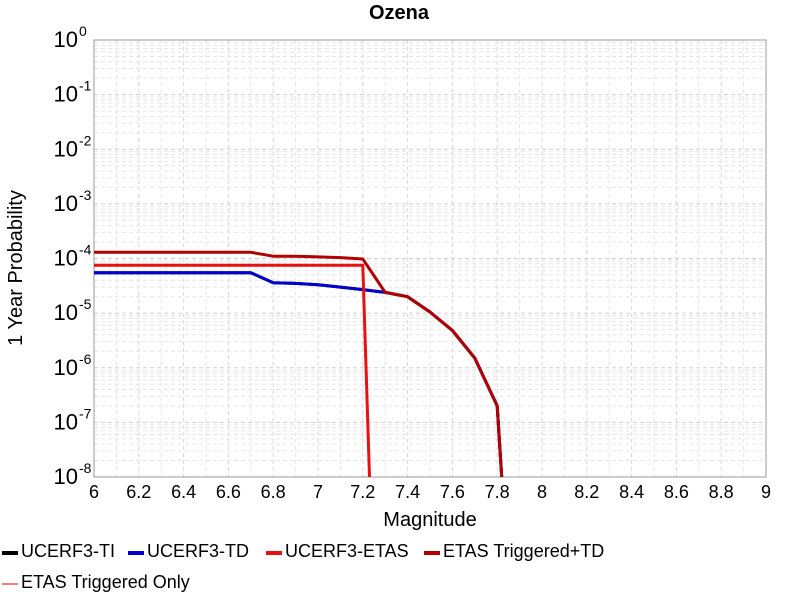  Describe the element at coordinates (85, 359) in the screenshot. I see `y-tick-exponent: -6` at that location.